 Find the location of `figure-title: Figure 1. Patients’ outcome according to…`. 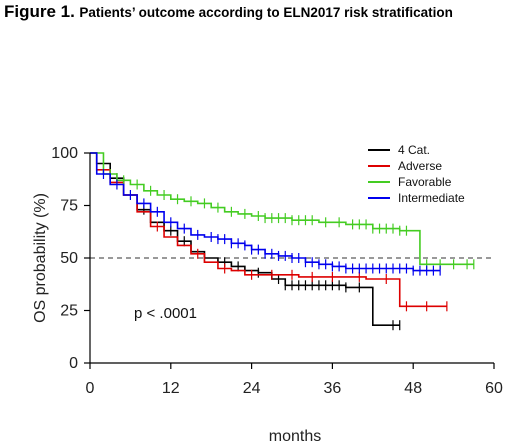

figure-title: Figure 1. Patients’ outcome according to… is located at coordinates (262, 12).